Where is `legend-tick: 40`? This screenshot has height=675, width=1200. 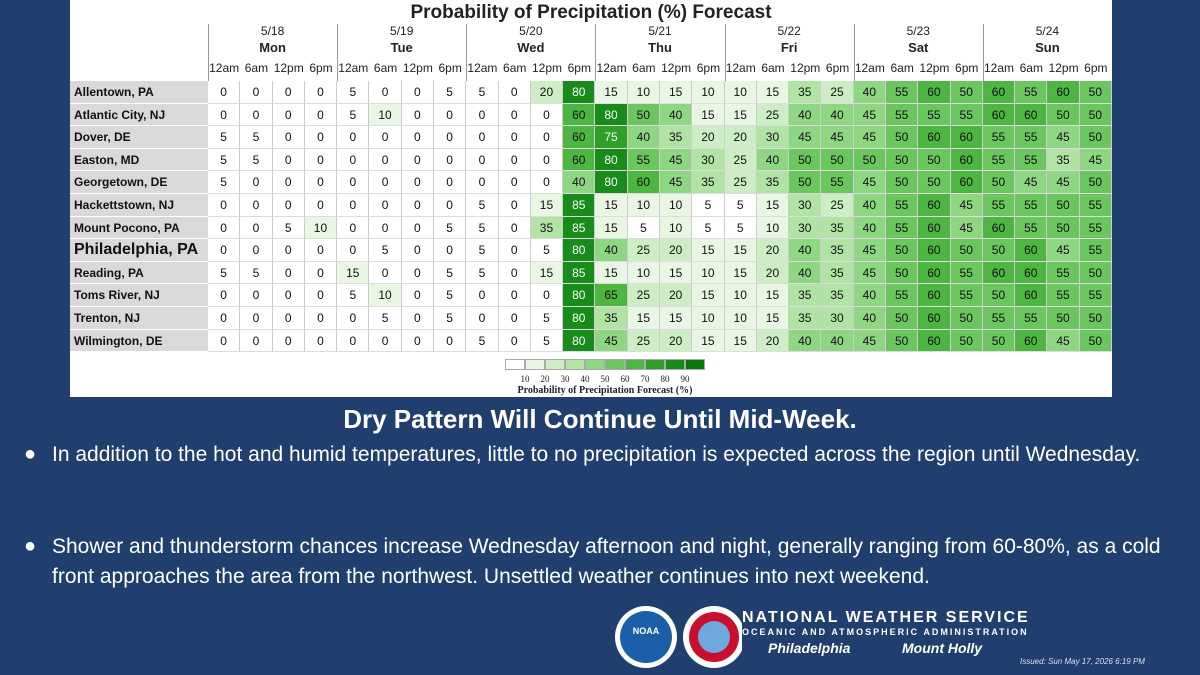 legend-tick: 40 is located at coordinates (585, 379).